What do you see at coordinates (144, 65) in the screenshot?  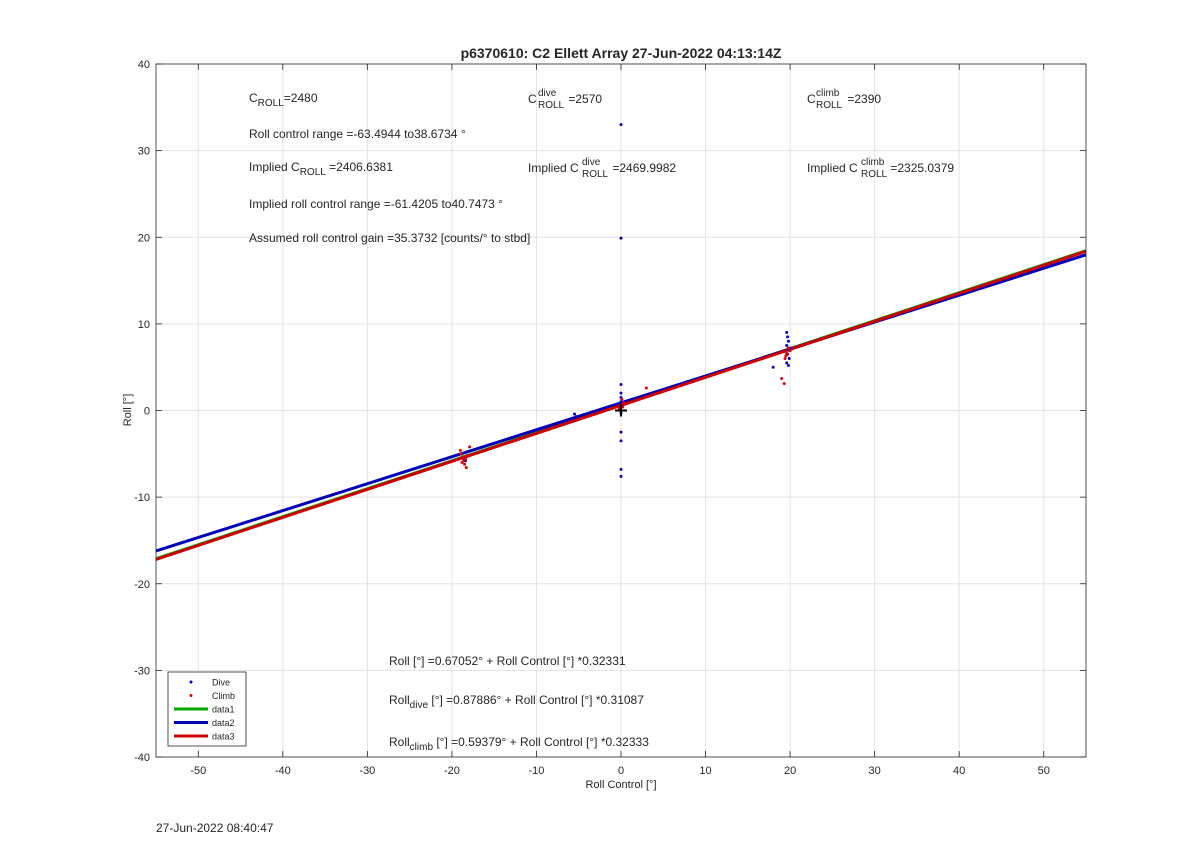 I see `y-tick-label: 40` at bounding box center [144, 65].